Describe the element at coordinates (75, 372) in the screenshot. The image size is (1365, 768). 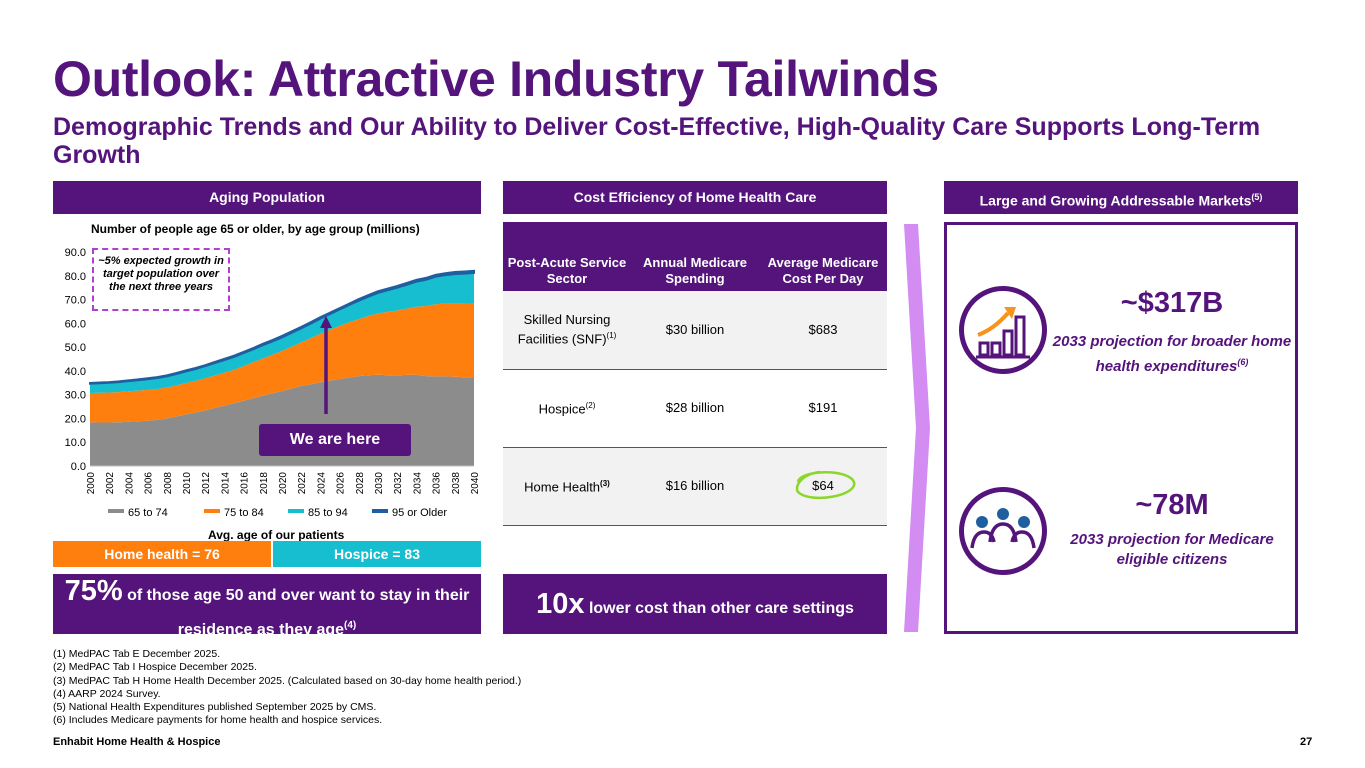
I see `y-tick-label: 40.0` at that location.